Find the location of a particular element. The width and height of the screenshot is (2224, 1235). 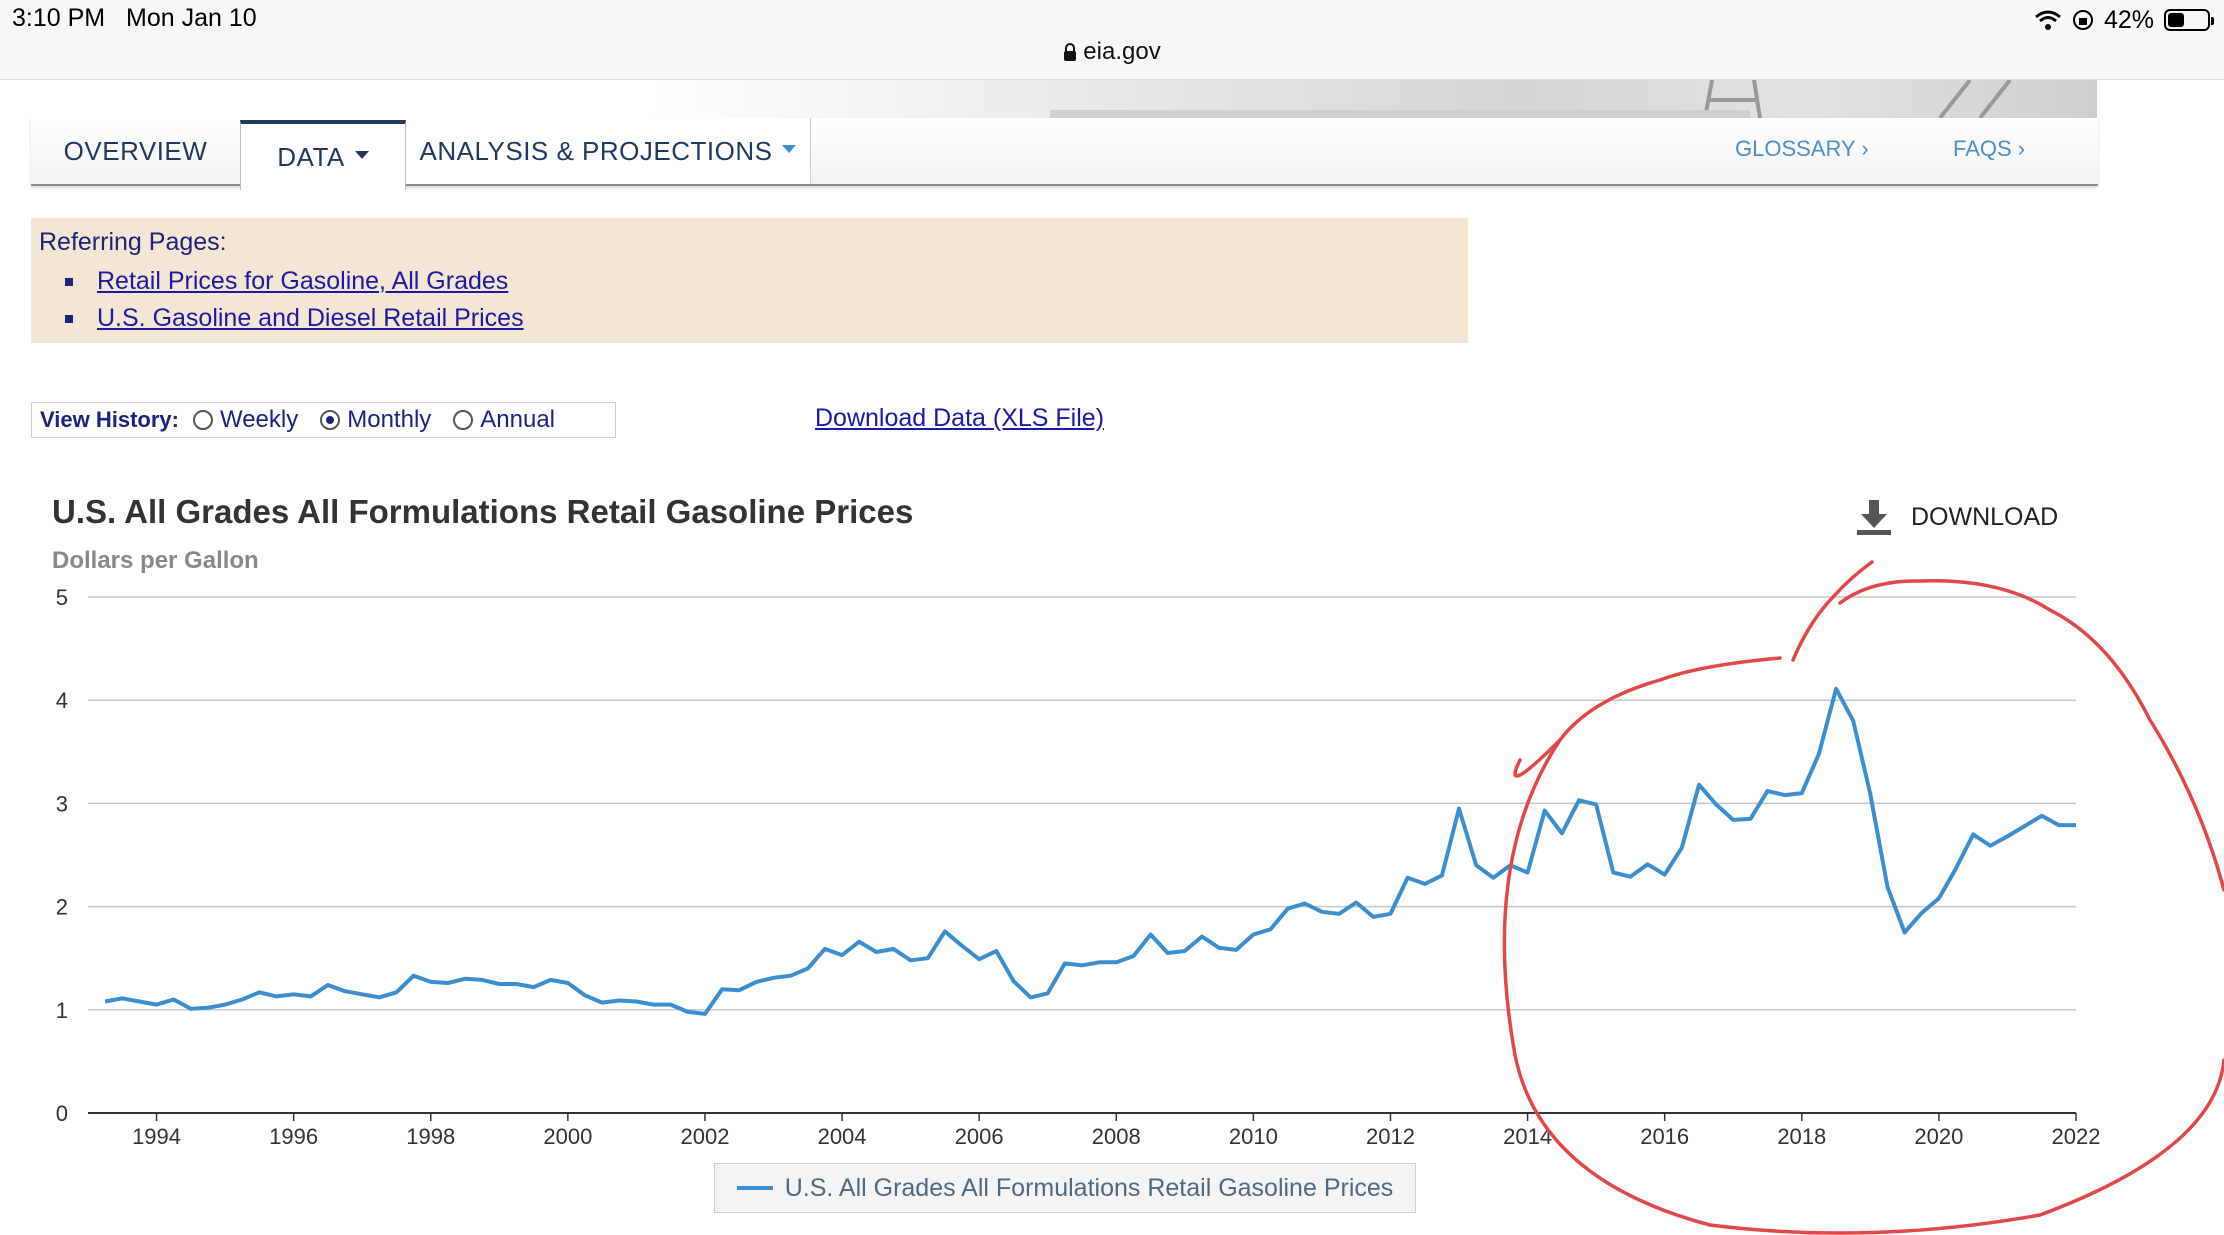

radio-annual: Annual is located at coordinates (504, 420).